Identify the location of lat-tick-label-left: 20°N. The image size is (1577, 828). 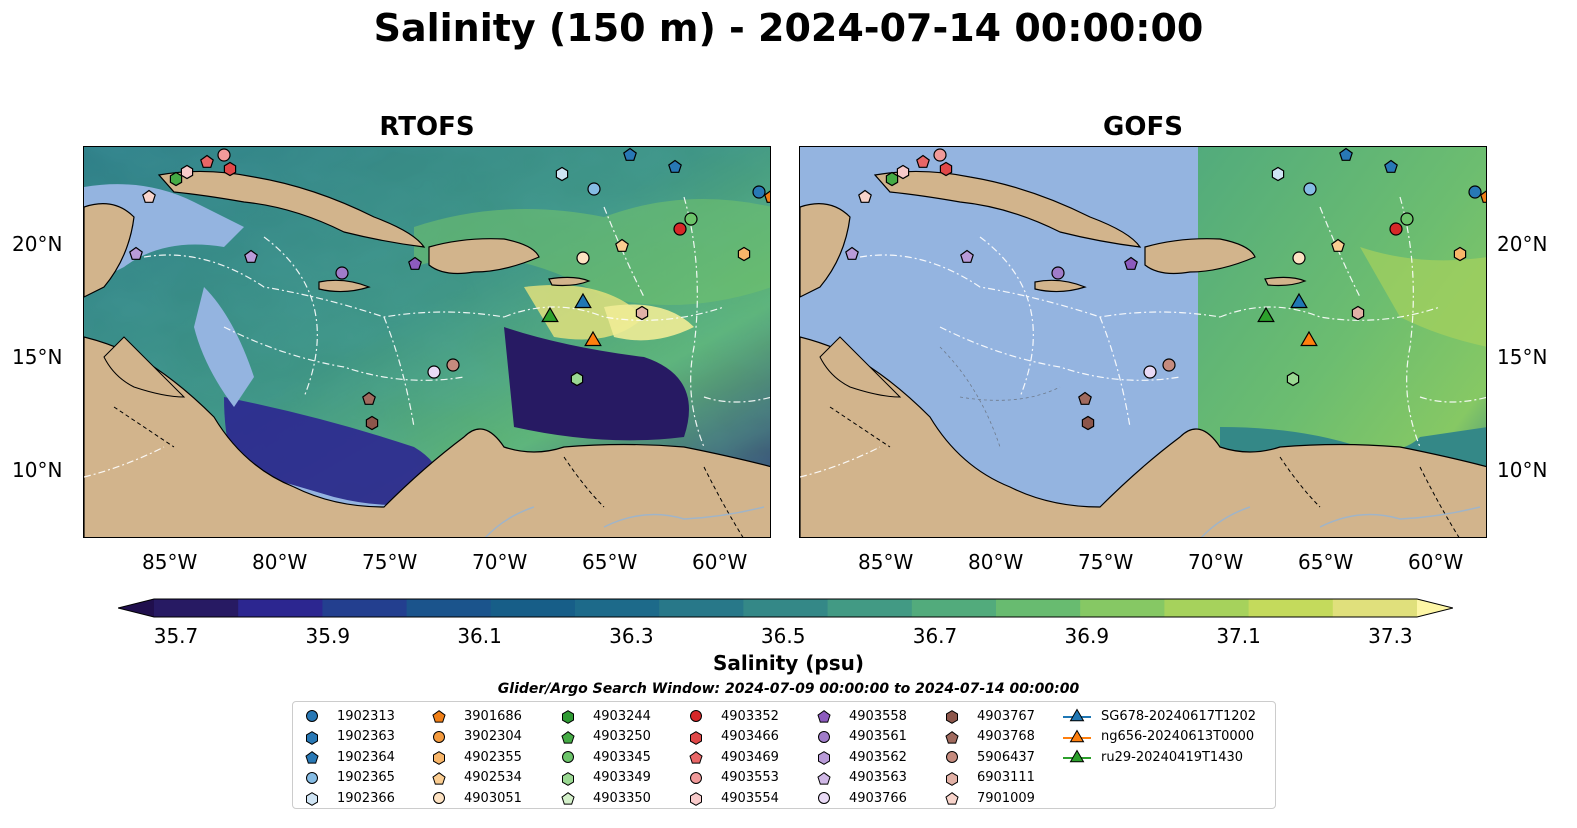
(37, 244).